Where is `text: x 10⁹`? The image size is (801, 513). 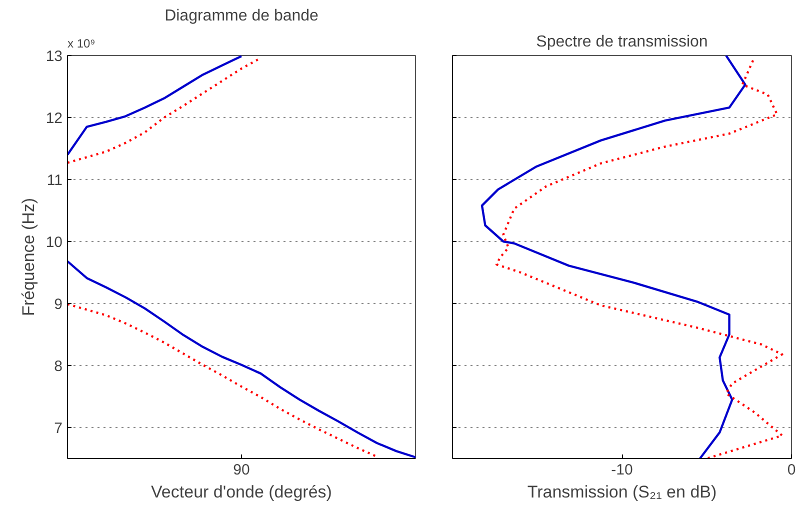 text: x 10⁹ is located at coordinates (82, 43).